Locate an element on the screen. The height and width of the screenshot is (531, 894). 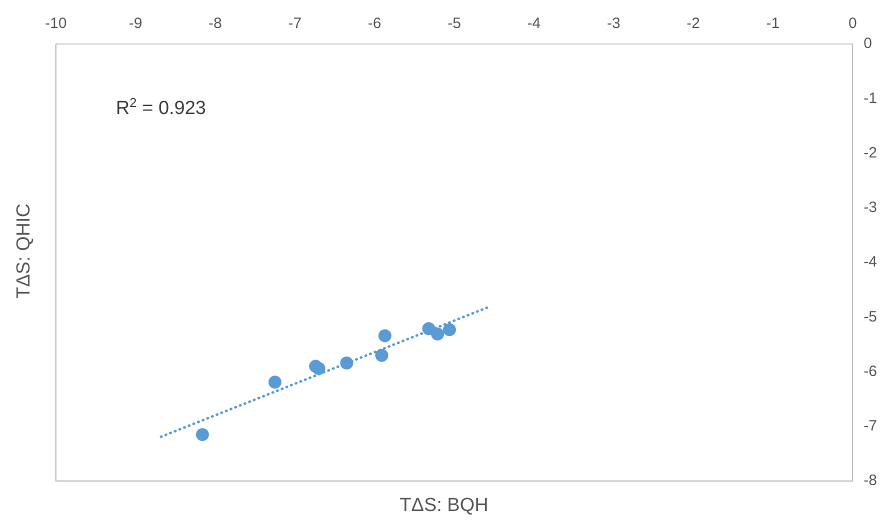
y-tick-label: -8 is located at coordinates (871, 481).